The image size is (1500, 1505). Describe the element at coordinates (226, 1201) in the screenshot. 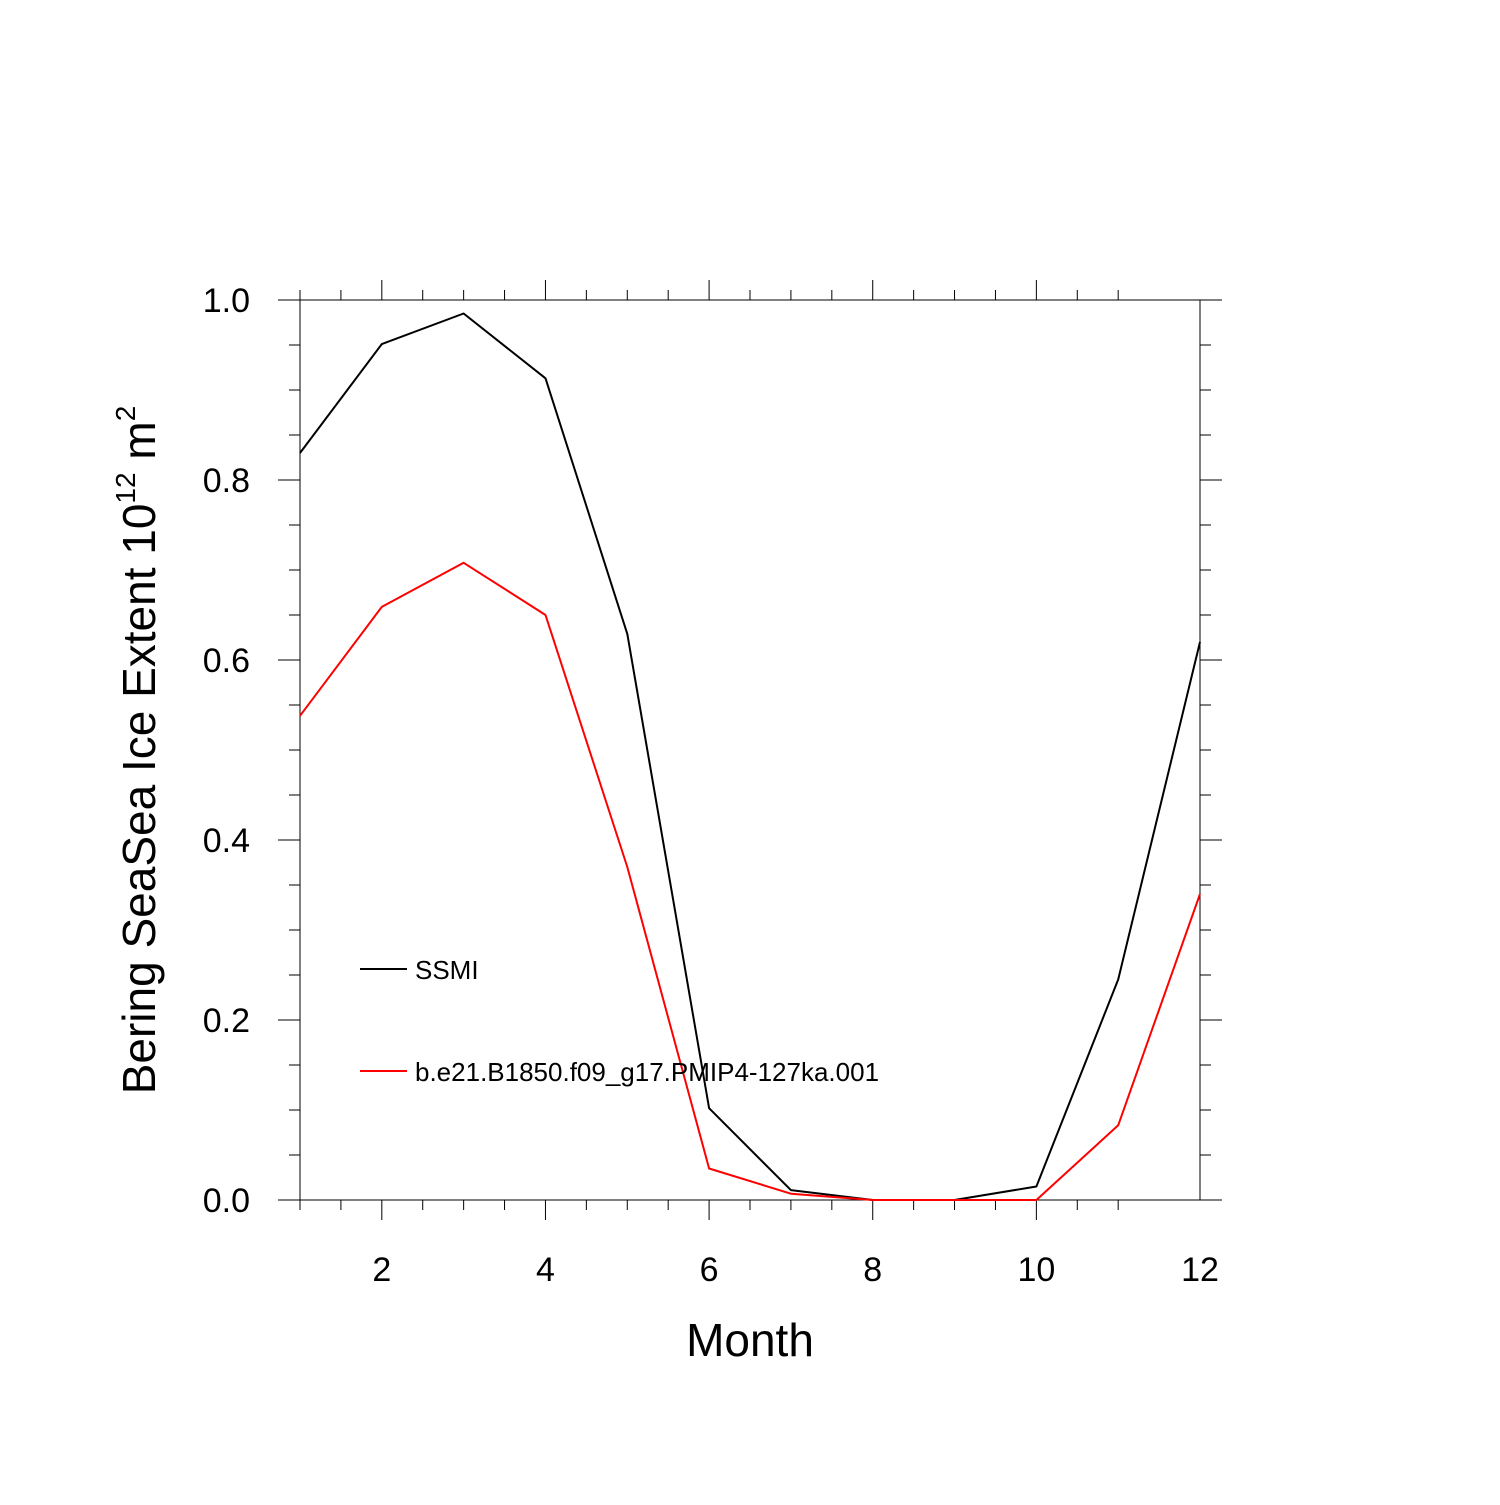

I see `y-tick-label: 0.0` at that location.